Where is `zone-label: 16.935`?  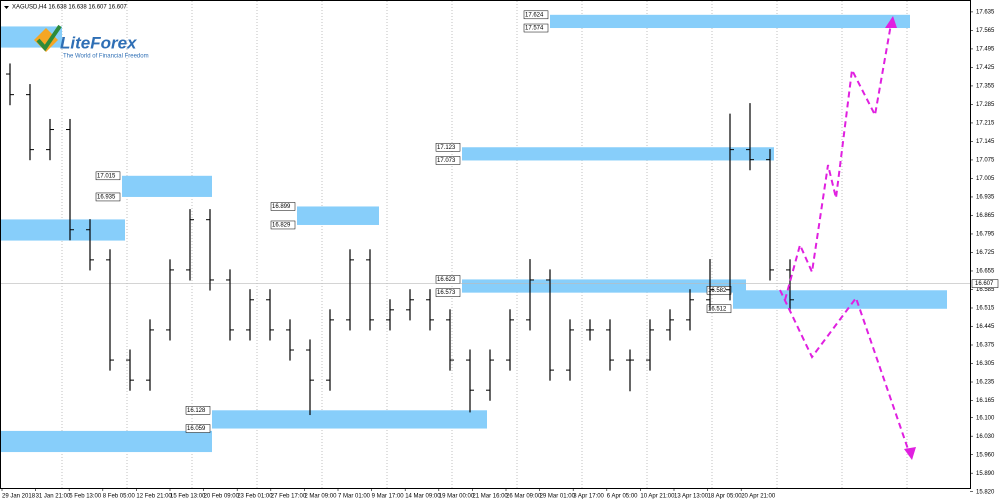 zone-label: 16.935 is located at coordinates (106, 198).